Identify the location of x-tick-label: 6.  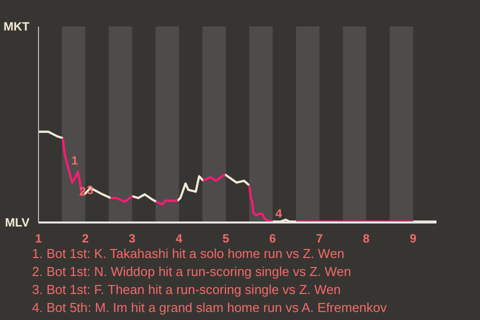
(272, 239).